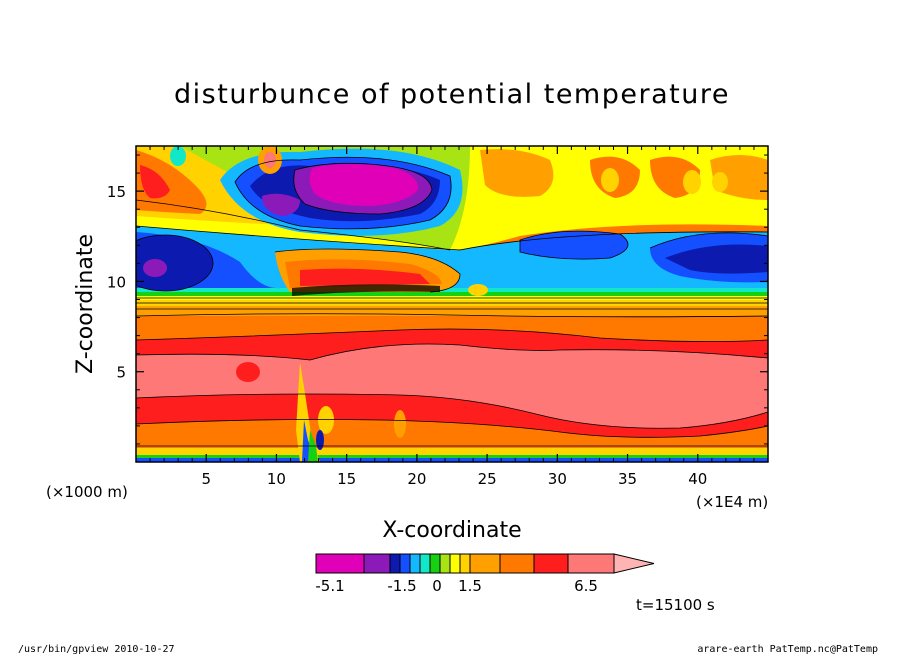  What do you see at coordinates (116, 192) in the screenshot?
I see `y-tick-label: 15` at bounding box center [116, 192].